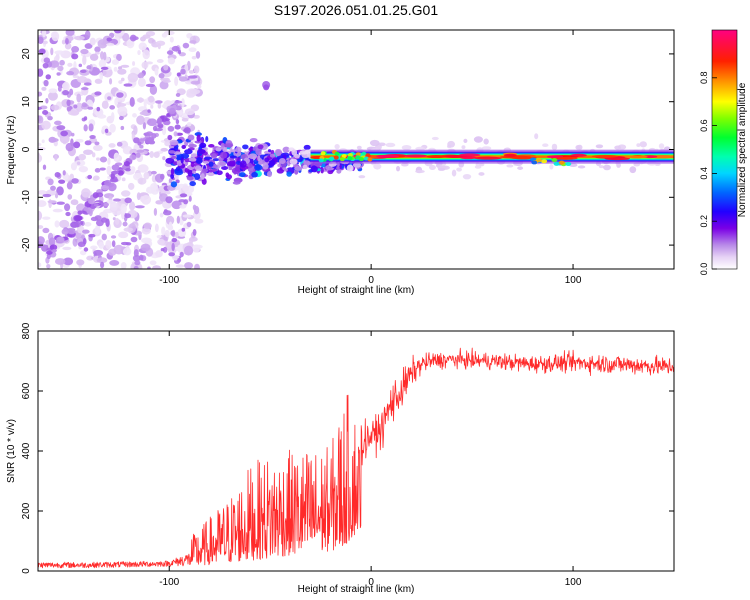  I want to click on chart-title: S197.2026.051.01.25.G01, so click(356, 10).